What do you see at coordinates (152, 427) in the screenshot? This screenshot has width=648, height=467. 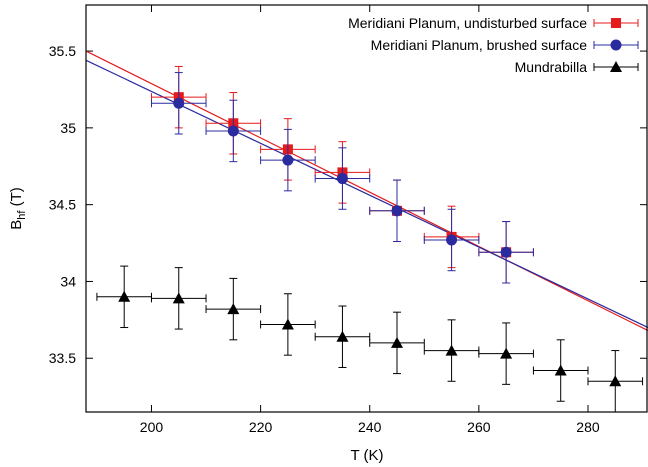 I see `x-tick-label: 200` at bounding box center [152, 427].